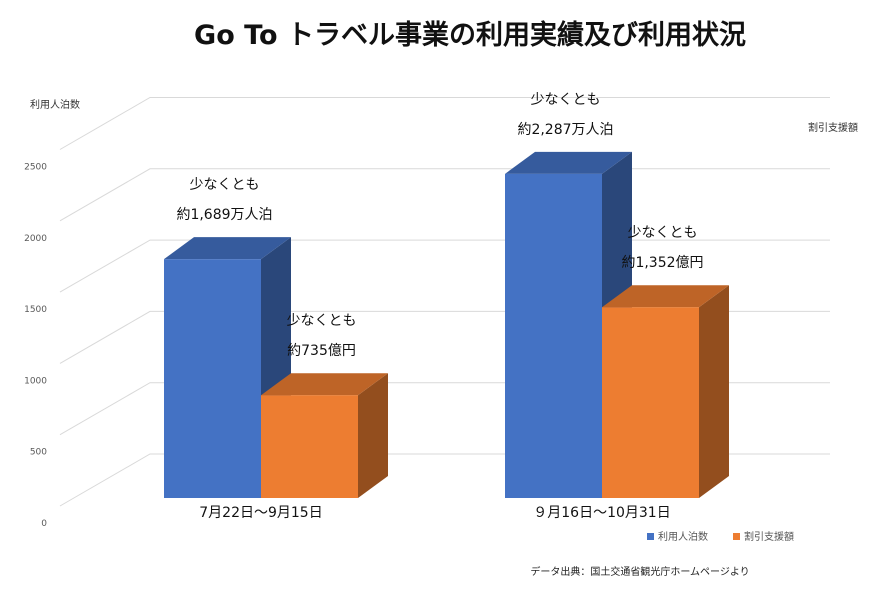 The height and width of the screenshot is (596, 887). What do you see at coordinates (720, 536) in the screenshot?
I see `legend: 利用人泊数 割引支援額` at bounding box center [720, 536].